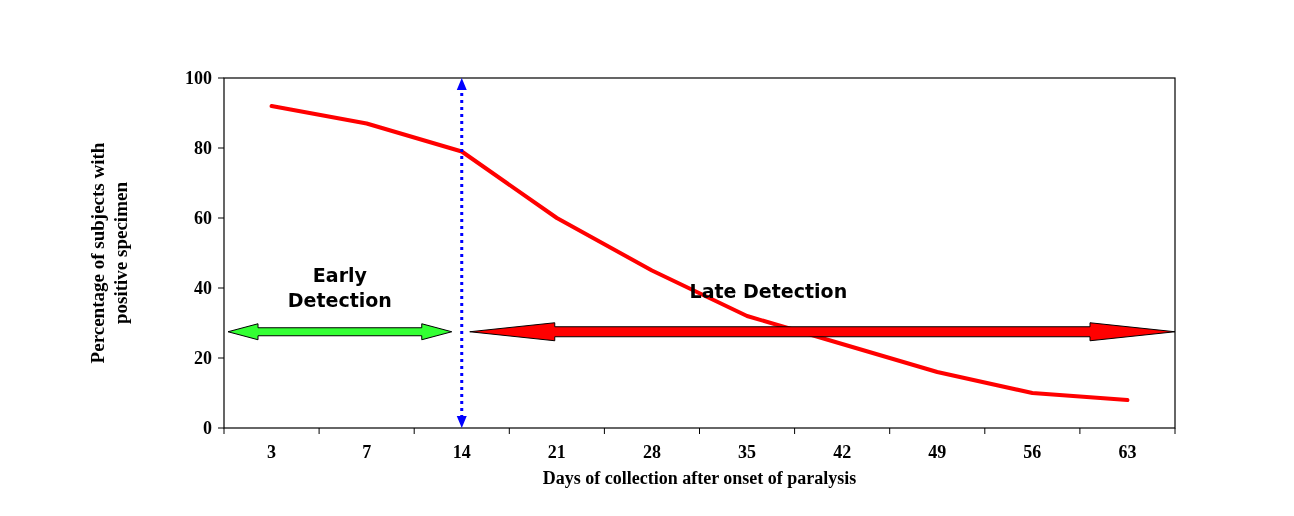 The height and width of the screenshot is (516, 1294). Describe the element at coordinates (699, 478) in the screenshot. I see `x-axis-title: Days of collection after onset of paralysis` at that location.